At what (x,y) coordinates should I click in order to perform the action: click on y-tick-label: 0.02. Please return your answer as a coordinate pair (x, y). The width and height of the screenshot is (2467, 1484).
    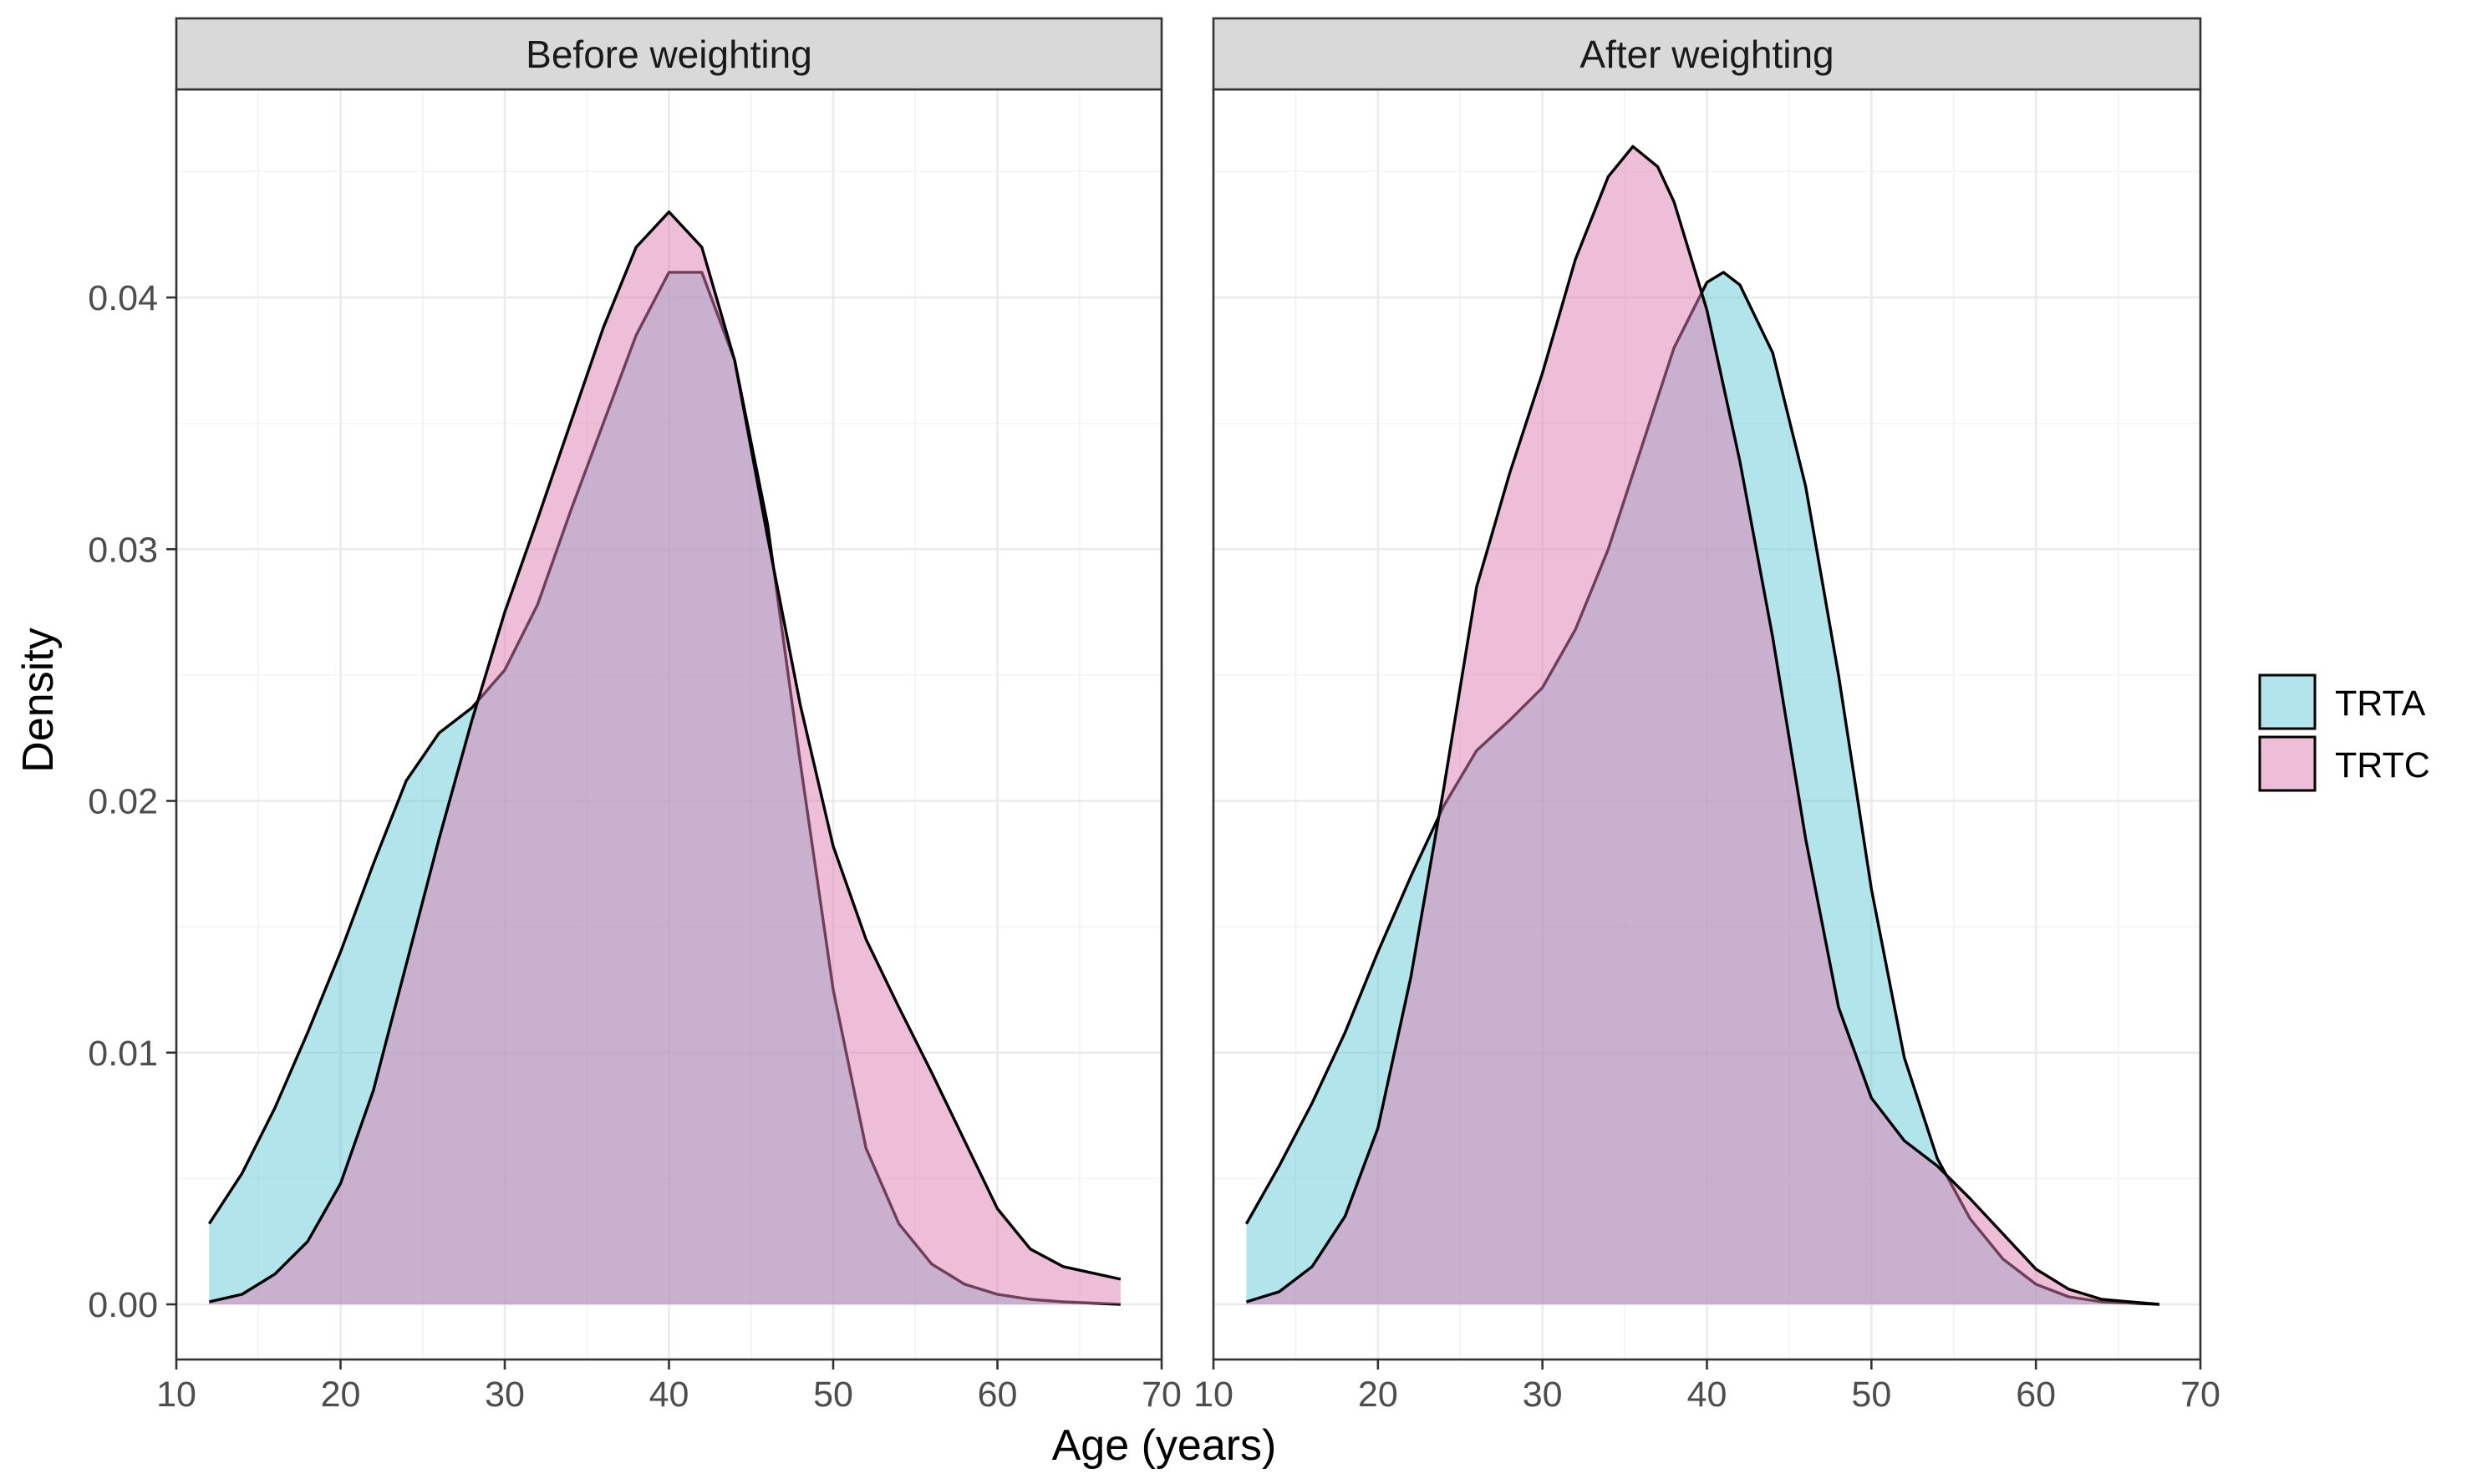
    Looking at the image, I should click on (123, 802).